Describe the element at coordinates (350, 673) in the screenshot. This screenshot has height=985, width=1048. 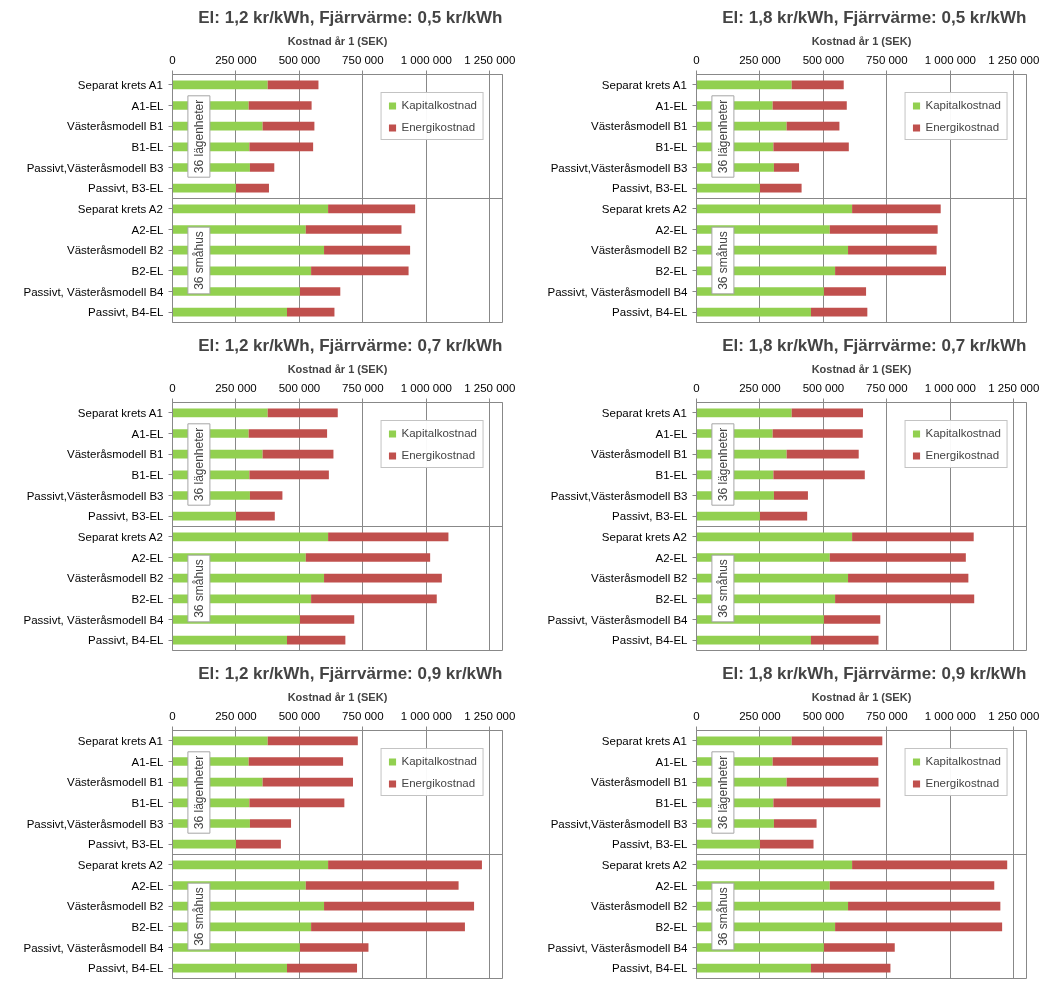
I see `chart-title: El: 1,2 kr/kWh, Fjärrvärme: 0,9 kr/kWh` at that location.